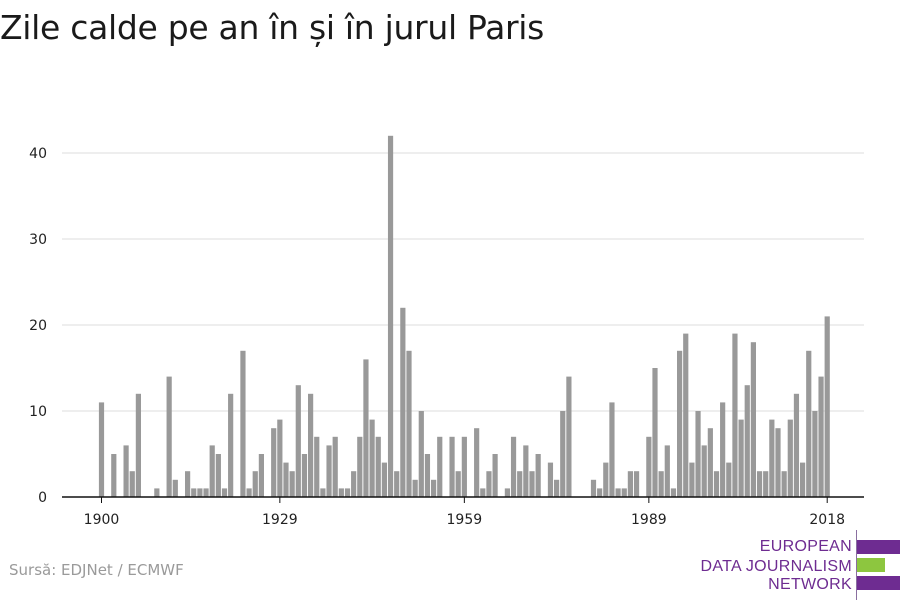 This screenshot has height=600, width=900. I want to click on bar-1926, so click(261, 475).